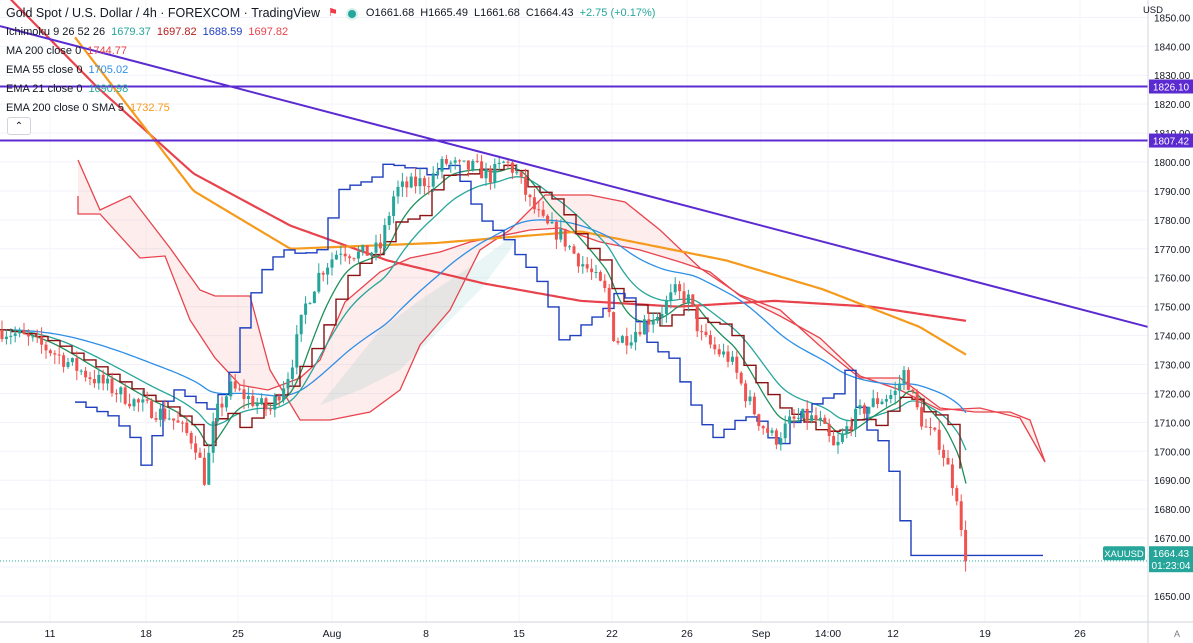 This screenshot has width=1193, height=643. Describe the element at coordinates (66, 51) in the screenshot. I see `indicator-ma200: MA 200 close 0 1744.77` at that location.